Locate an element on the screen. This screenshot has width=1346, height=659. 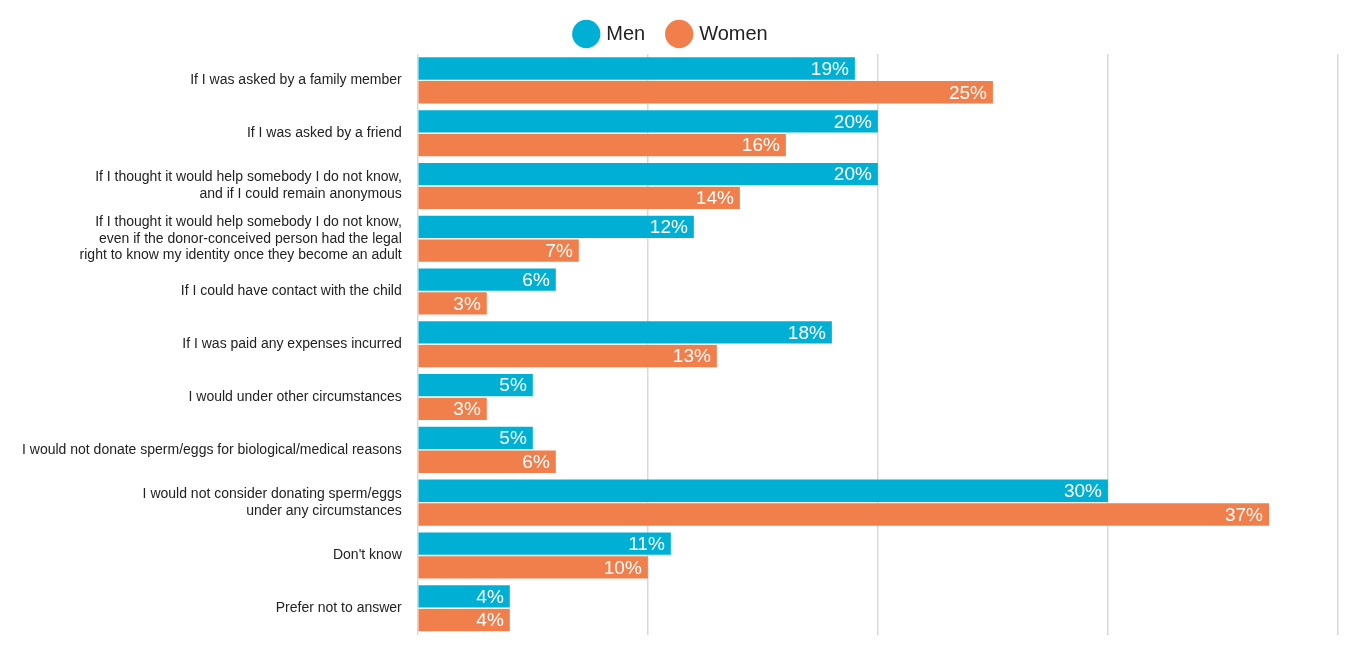
data-label: 30% is located at coordinates (1083, 490).